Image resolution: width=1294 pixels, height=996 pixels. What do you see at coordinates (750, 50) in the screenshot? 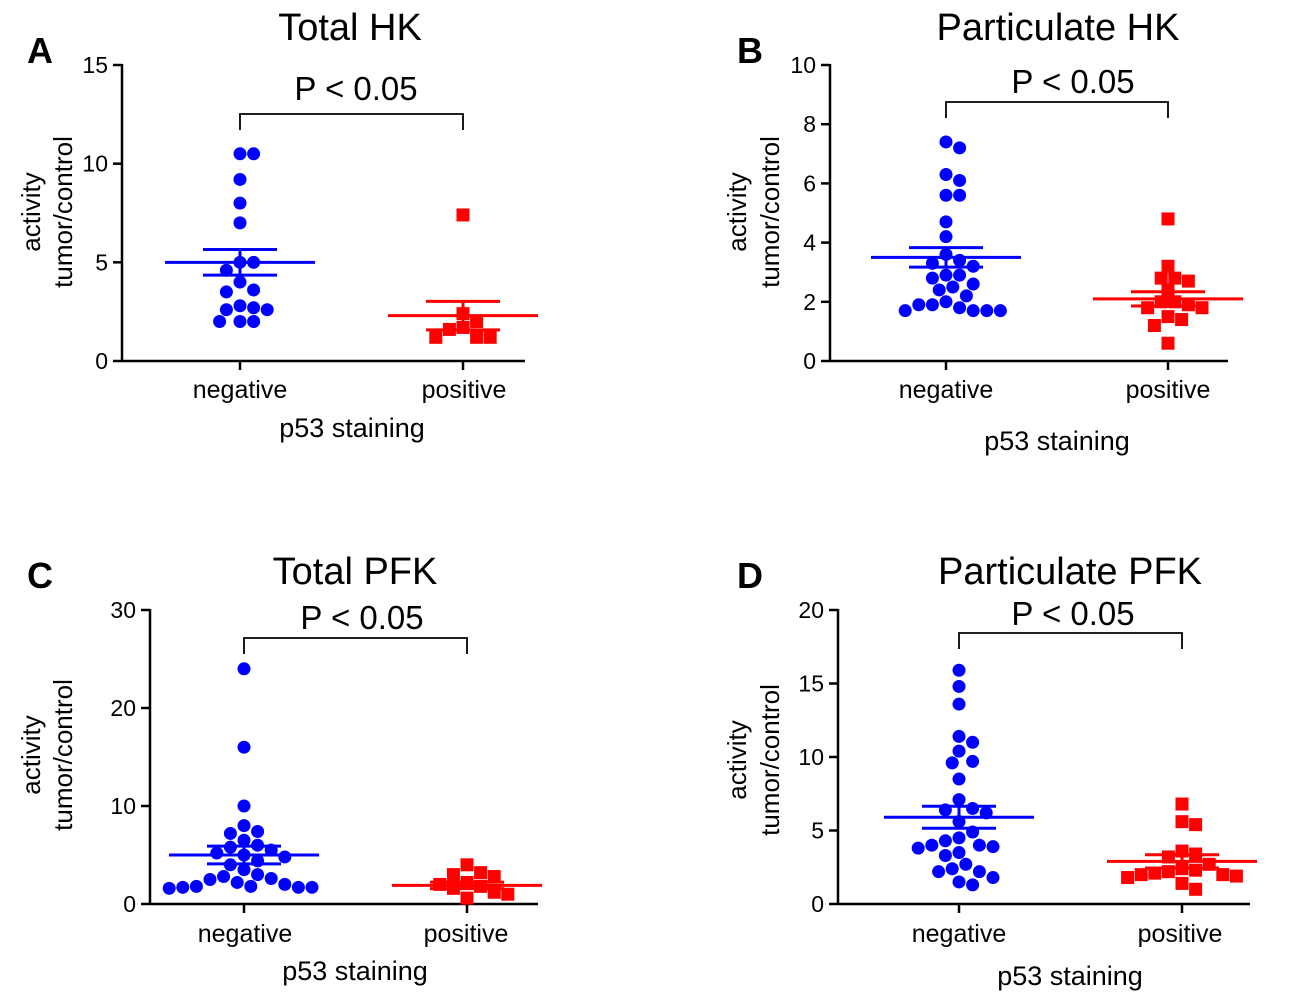
I see `panel-letter: B` at bounding box center [750, 50].